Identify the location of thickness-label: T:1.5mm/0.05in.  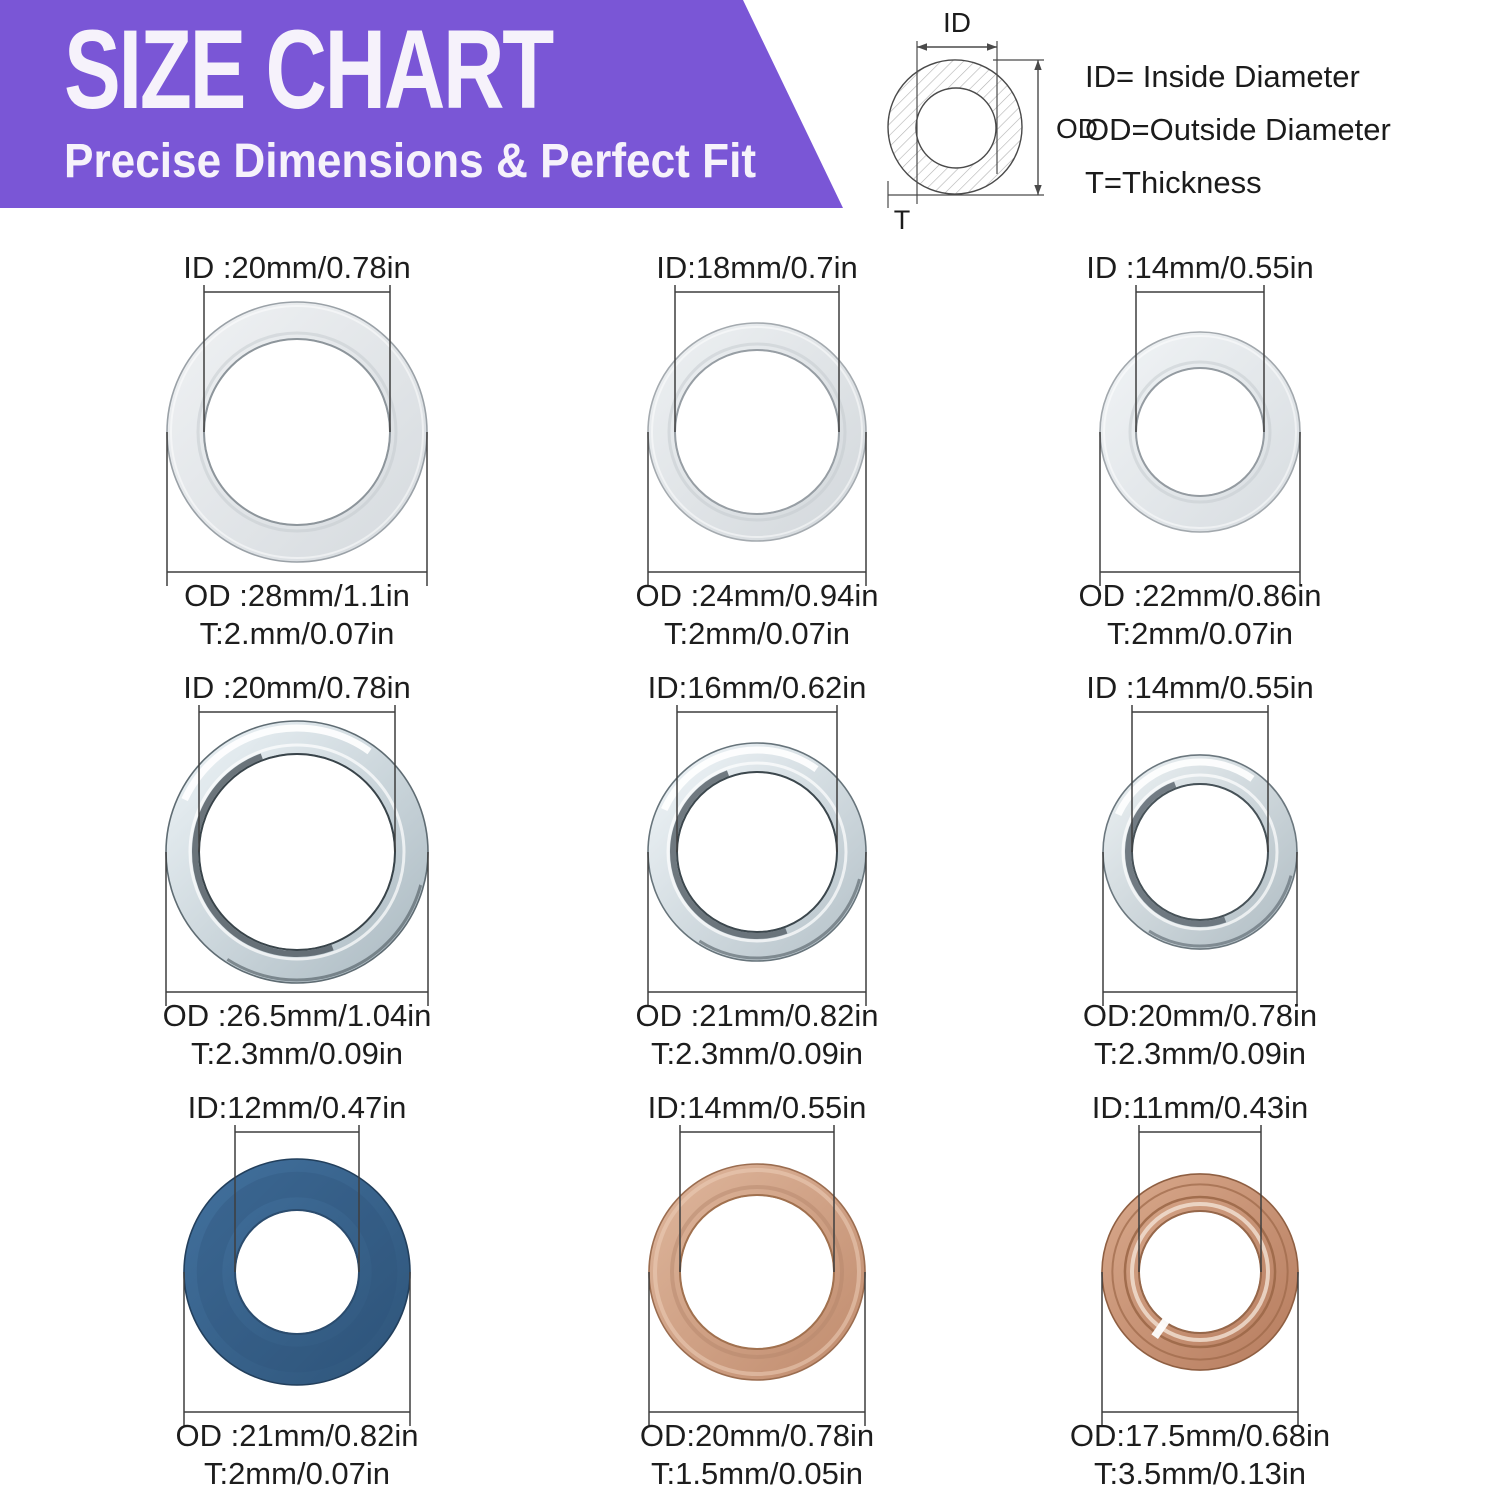
(757, 1473).